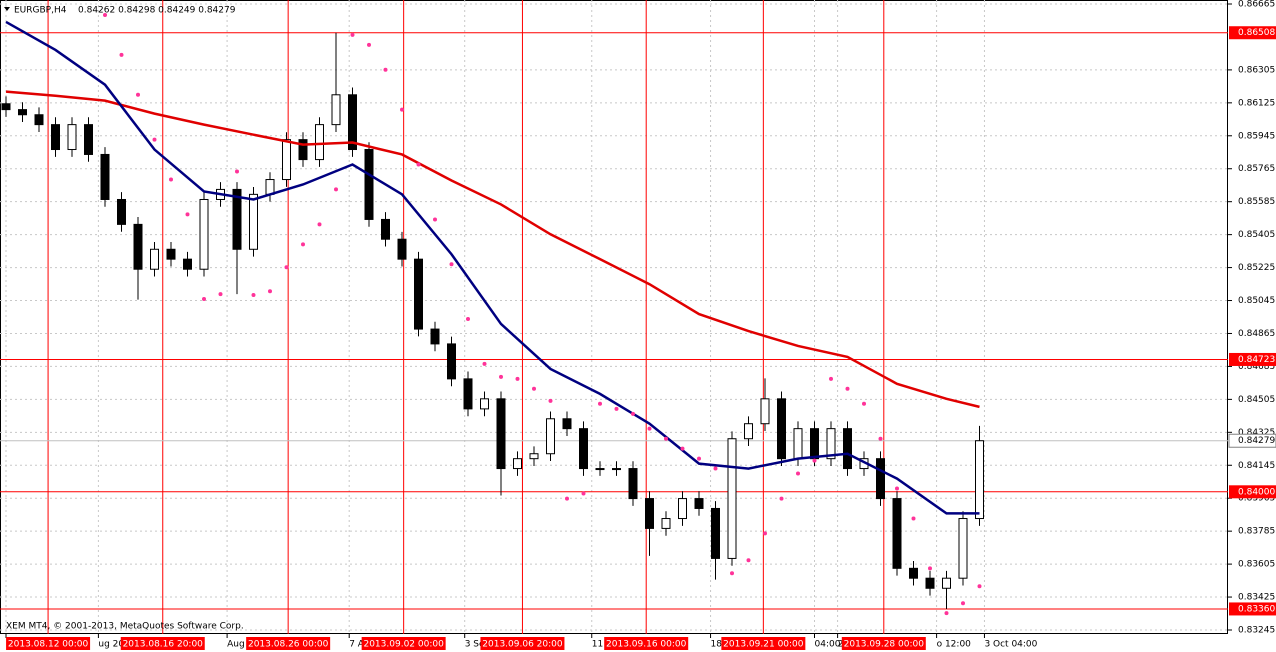 Image resolution: width=1276 pixels, height=652 pixels. What do you see at coordinates (288, 645) in the screenshot?
I see `vline-label: 2013.08.26 00:00` at bounding box center [288, 645].